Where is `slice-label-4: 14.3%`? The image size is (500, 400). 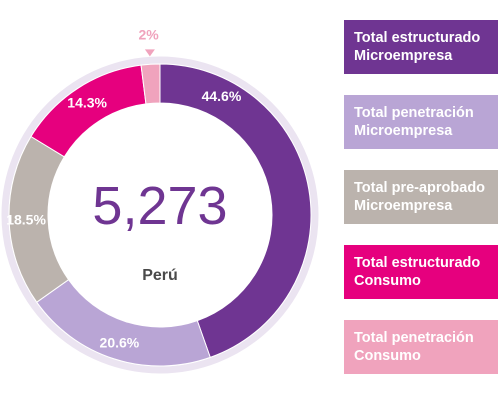
slice-label-4: 14.3% is located at coordinates (87, 103).